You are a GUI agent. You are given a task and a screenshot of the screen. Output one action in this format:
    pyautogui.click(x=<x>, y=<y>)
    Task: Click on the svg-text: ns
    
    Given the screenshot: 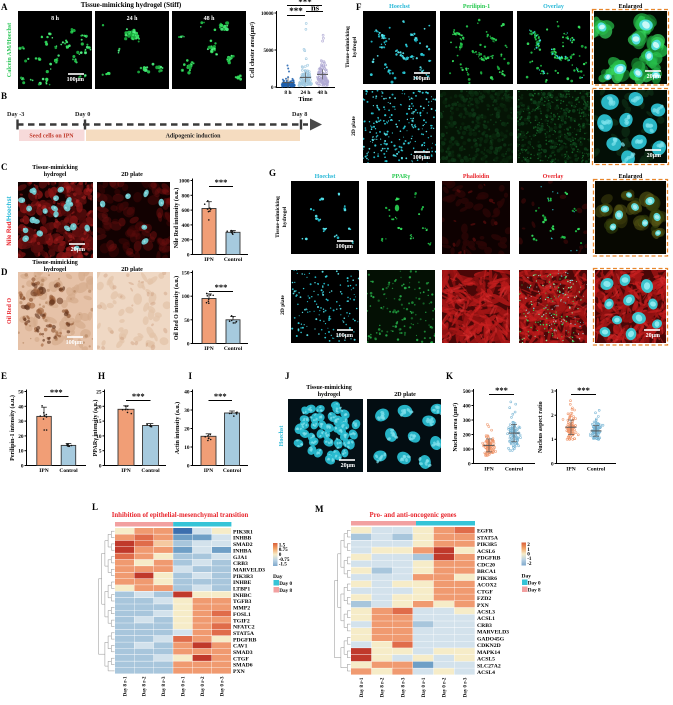 What is the action you would take?
    pyautogui.click(x=315, y=8)
    